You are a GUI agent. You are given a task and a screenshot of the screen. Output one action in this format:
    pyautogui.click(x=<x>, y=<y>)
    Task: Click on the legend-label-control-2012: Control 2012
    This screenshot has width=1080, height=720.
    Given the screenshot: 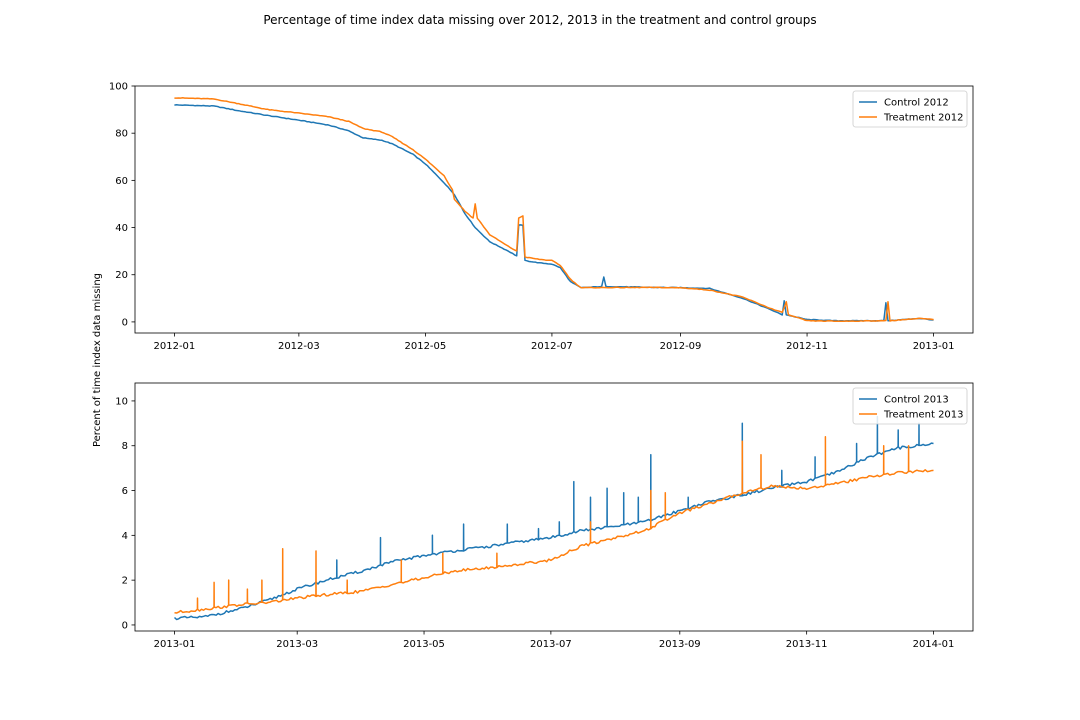 What is the action you would take?
    pyautogui.click(x=916, y=103)
    